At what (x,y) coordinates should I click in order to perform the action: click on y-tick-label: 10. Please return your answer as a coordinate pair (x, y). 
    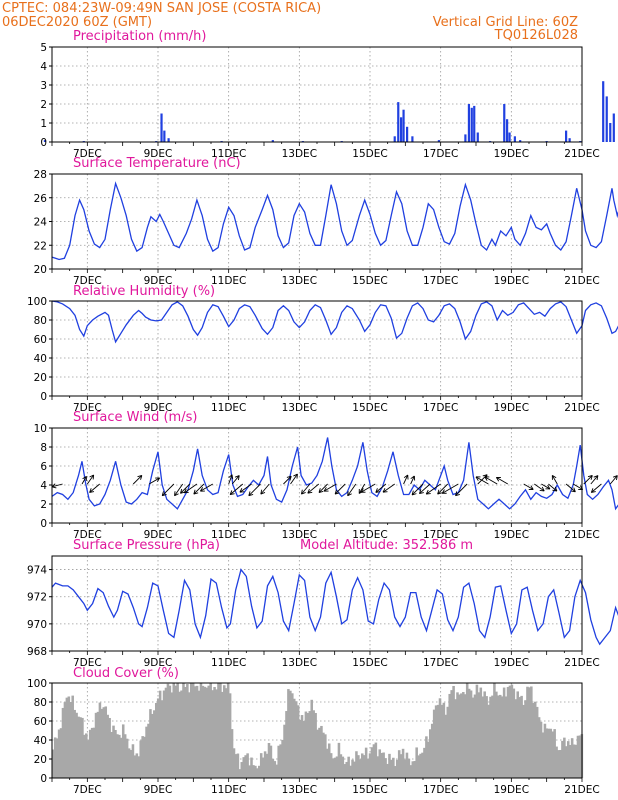
    Looking at the image, I should click on (40, 429).